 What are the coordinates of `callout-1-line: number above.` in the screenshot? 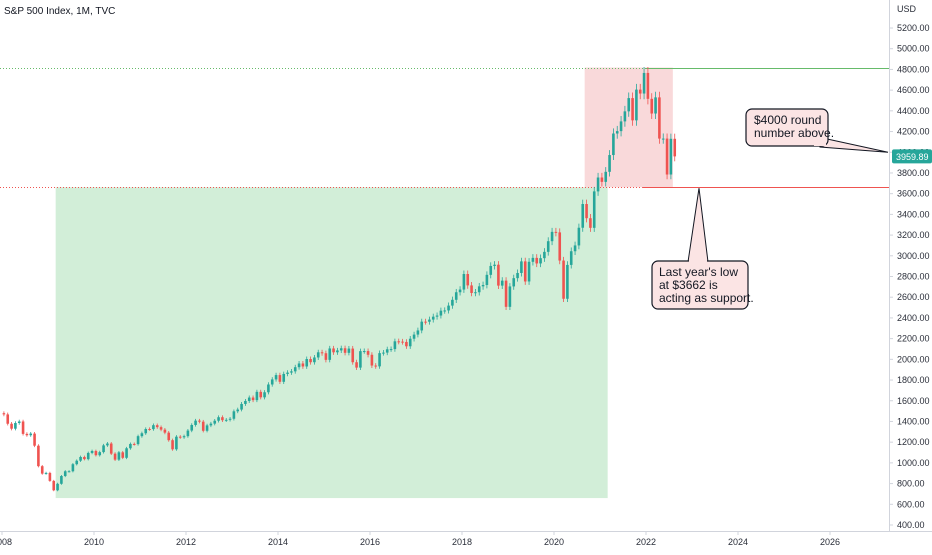 It's located at (794, 133).